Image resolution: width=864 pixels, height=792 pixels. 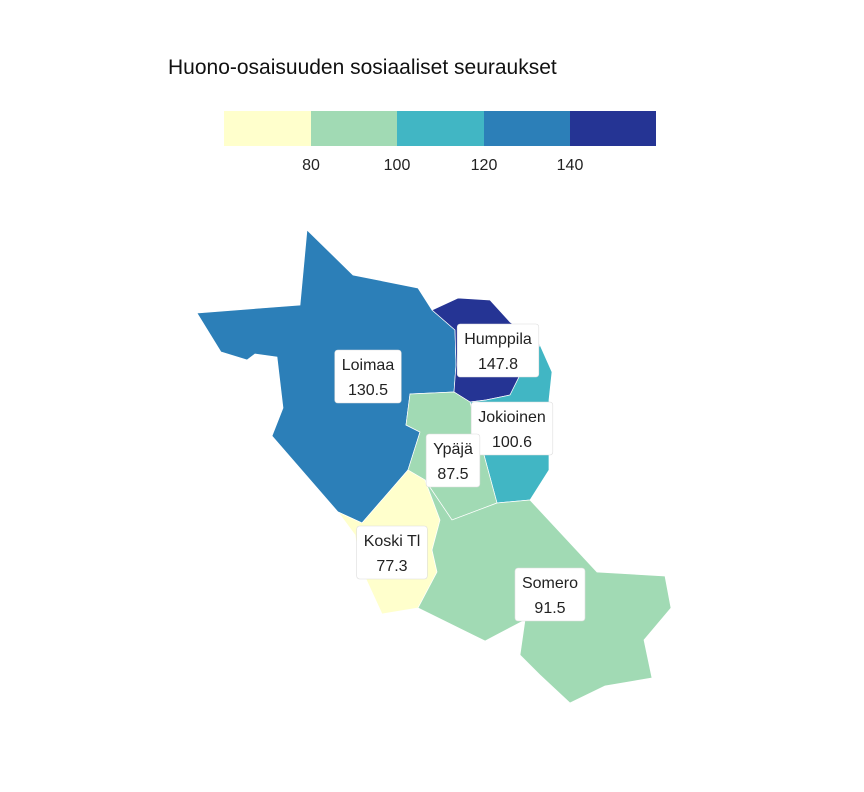 I want to click on region-name: Humppila, so click(x=498, y=339).